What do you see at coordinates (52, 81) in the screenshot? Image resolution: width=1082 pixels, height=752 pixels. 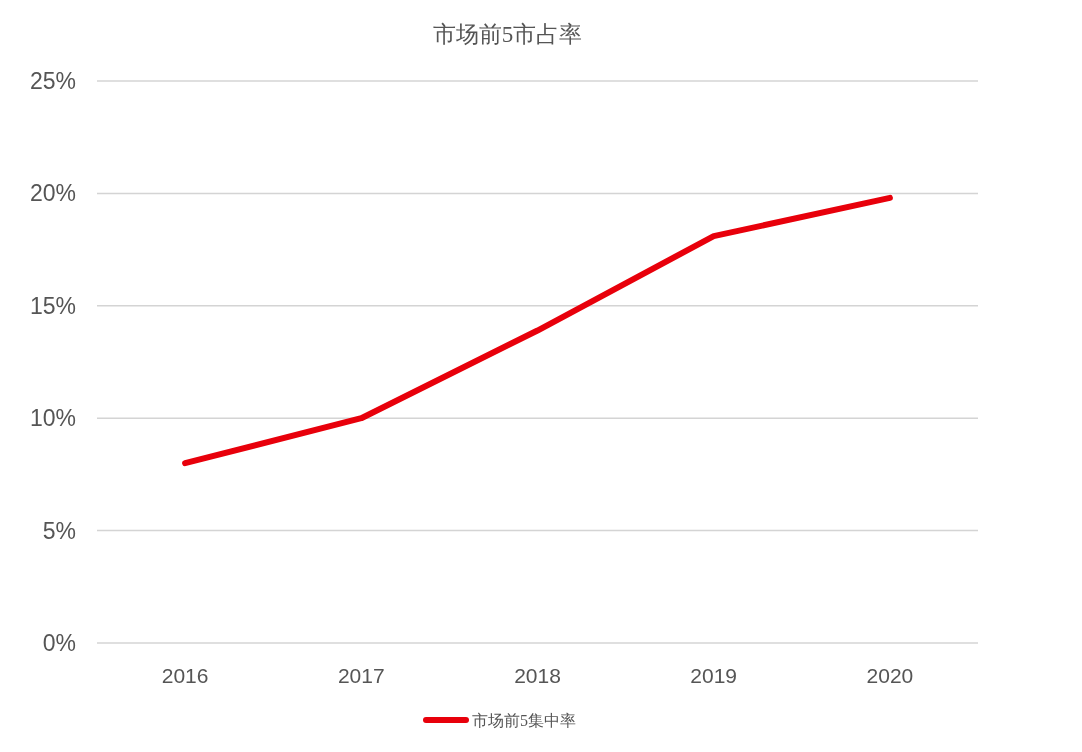 I see `y-tick-label: 25%` at bounding box center [52, 81].